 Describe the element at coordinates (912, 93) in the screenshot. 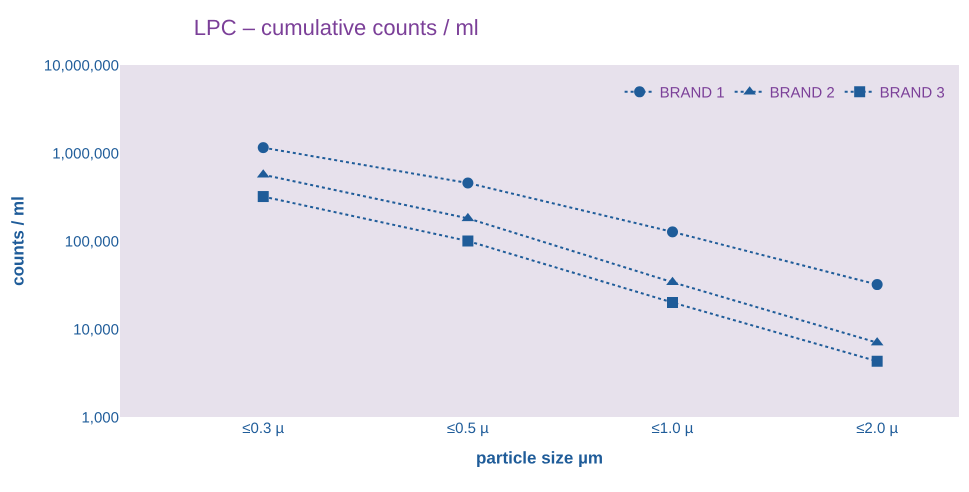

I see `legend-label: BRAND 3` at that location.